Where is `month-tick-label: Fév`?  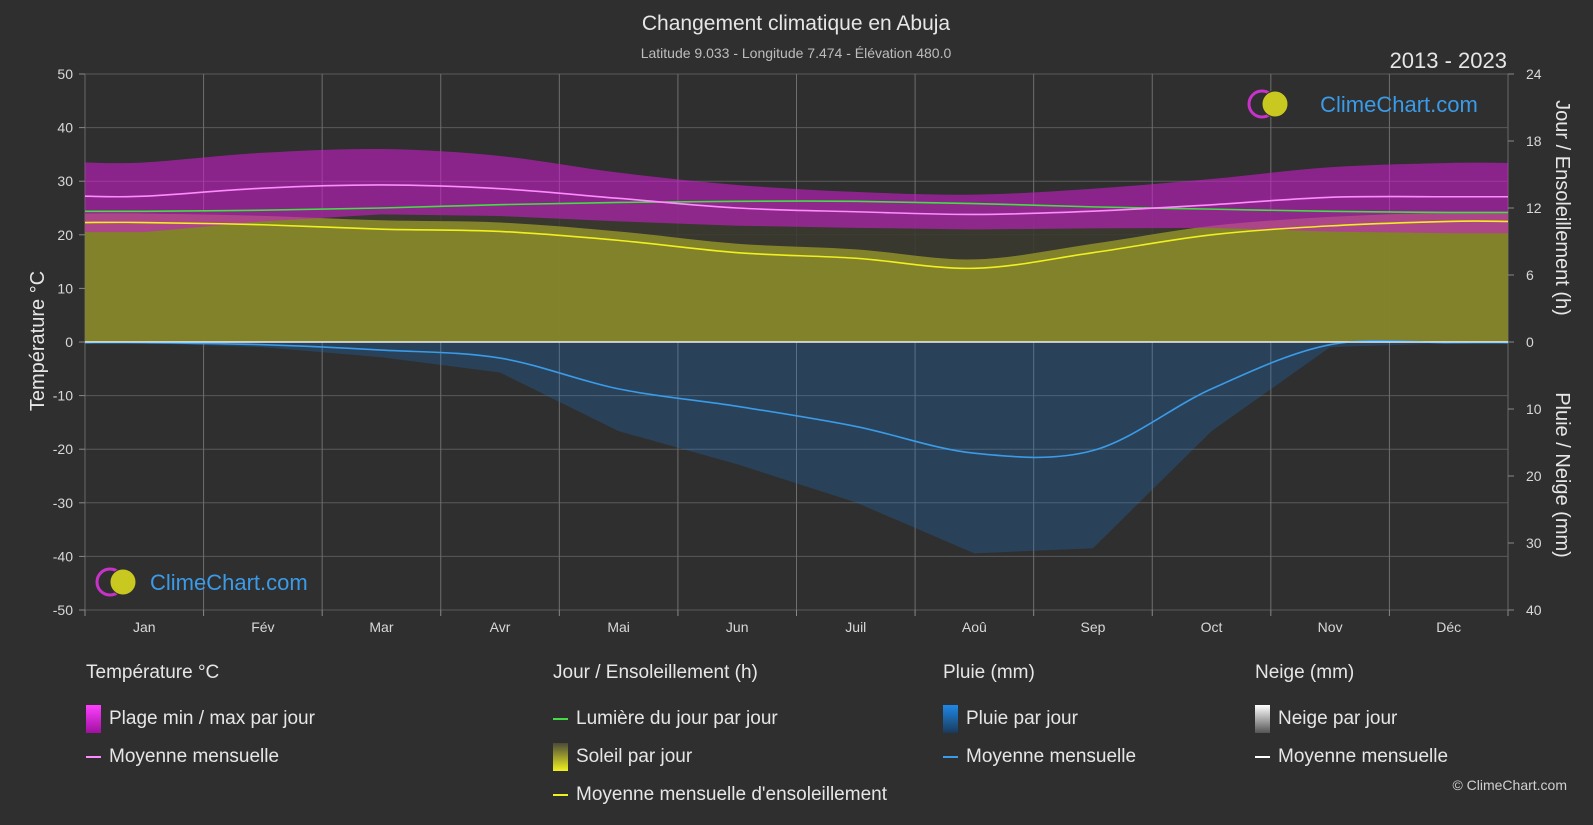 month-tick-label: Fév is located at coordinates (262, 627).